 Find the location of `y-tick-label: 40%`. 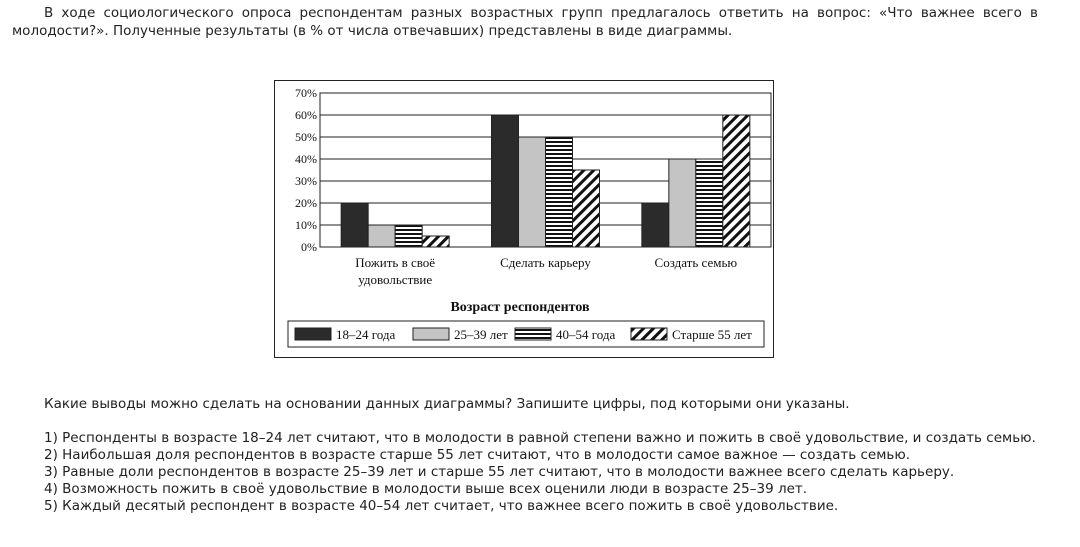

y-tick-label: 40% is located at coordinates (306, 159).